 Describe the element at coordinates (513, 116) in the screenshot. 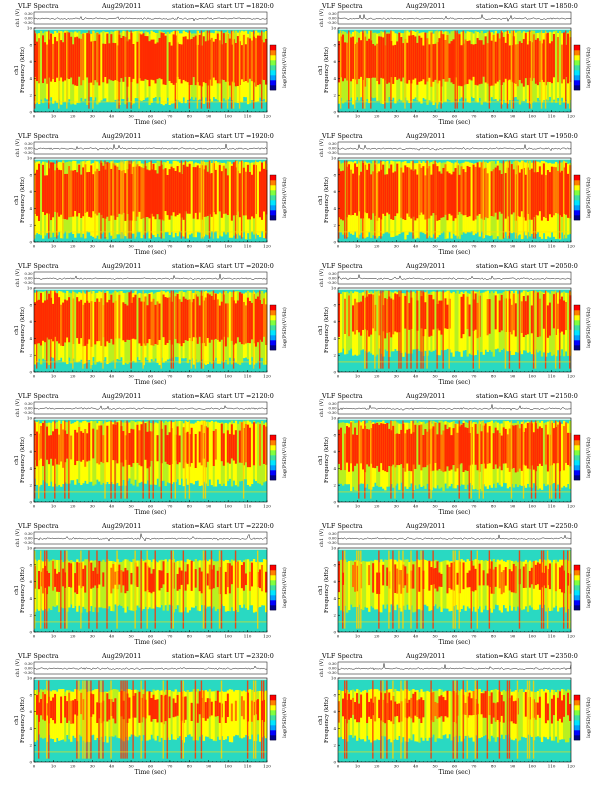

I see `time-tick-label: 90` at that location.